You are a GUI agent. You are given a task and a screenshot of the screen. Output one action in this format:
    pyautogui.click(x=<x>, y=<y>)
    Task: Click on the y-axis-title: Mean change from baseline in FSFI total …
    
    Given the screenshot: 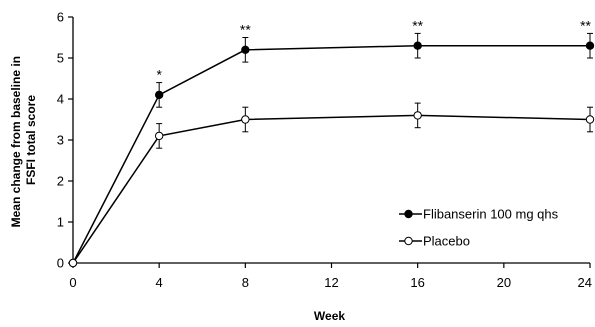 What is the action you would take?
    pyautogui.click(x=23, y=140)
    